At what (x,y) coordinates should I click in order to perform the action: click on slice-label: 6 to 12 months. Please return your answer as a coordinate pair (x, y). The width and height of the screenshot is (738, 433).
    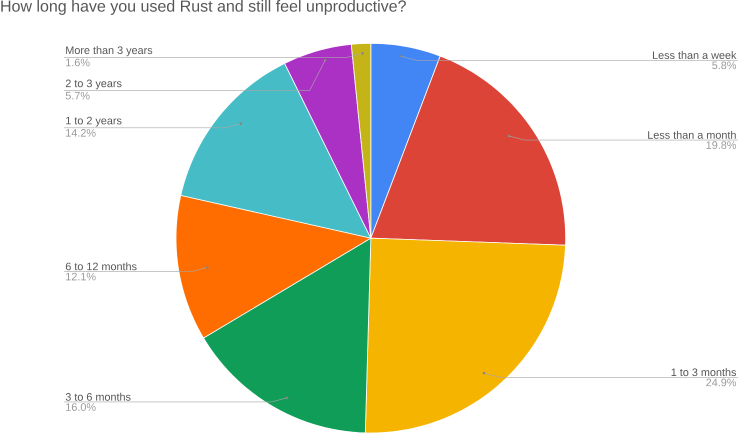
    Looking at the image, I should click on (101, 266).